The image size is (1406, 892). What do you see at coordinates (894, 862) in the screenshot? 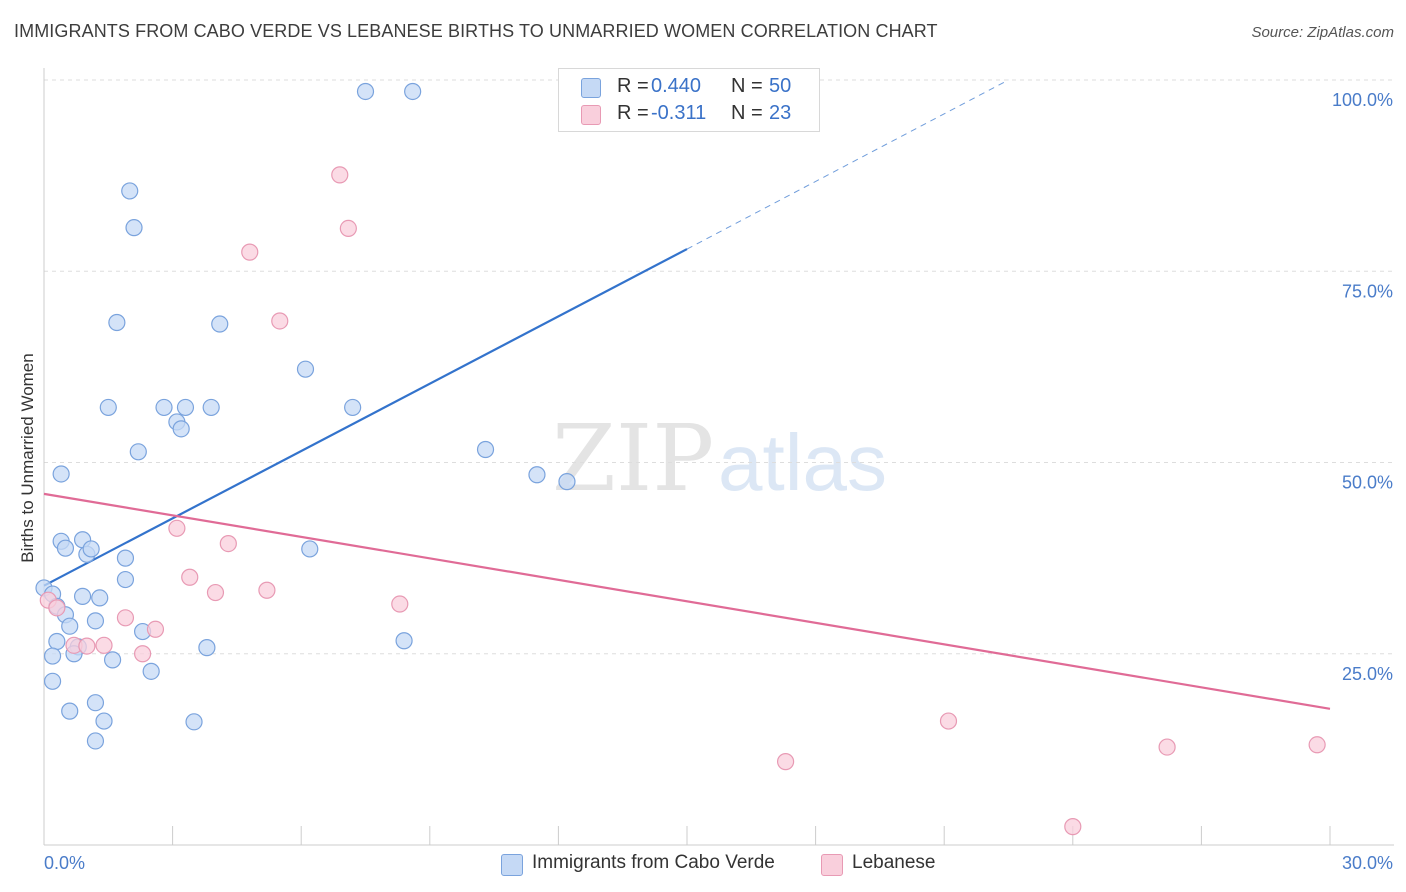
I see `legend-label-lebanese: Lebanese` at bounding box center [894, 862].